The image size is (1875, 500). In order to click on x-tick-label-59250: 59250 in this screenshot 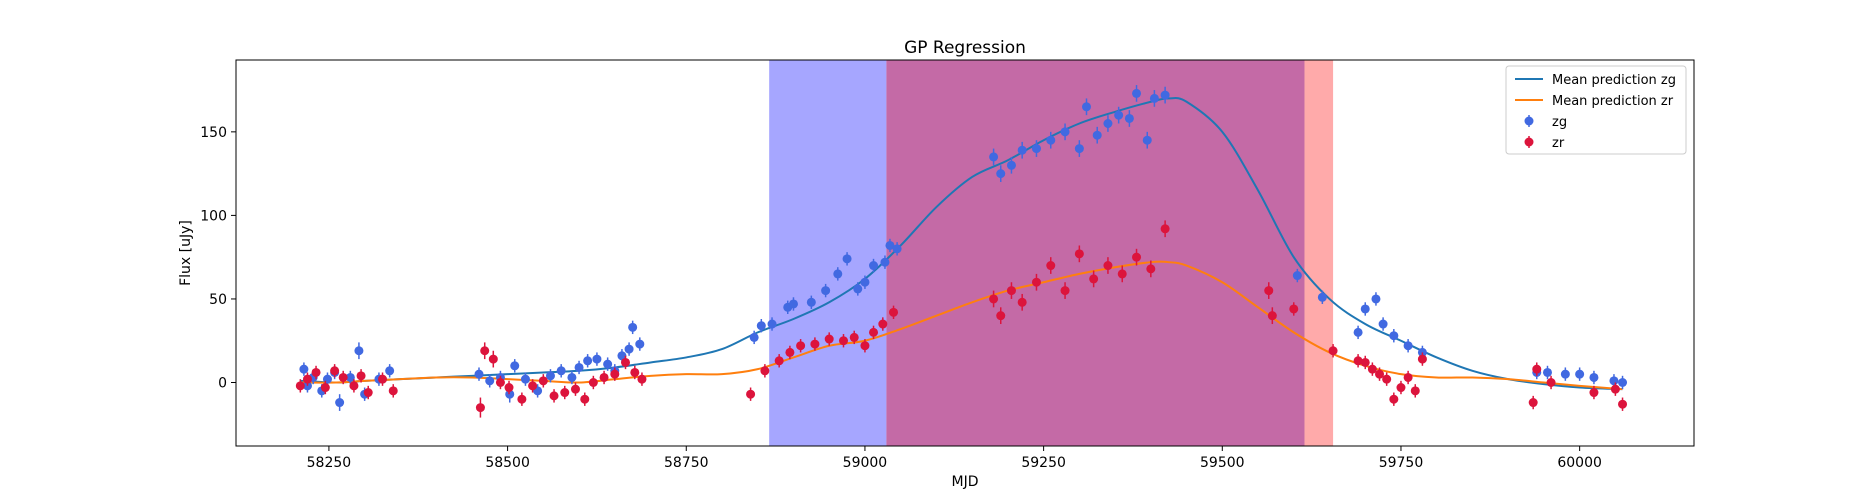, I will do `click(1043, 463)`.